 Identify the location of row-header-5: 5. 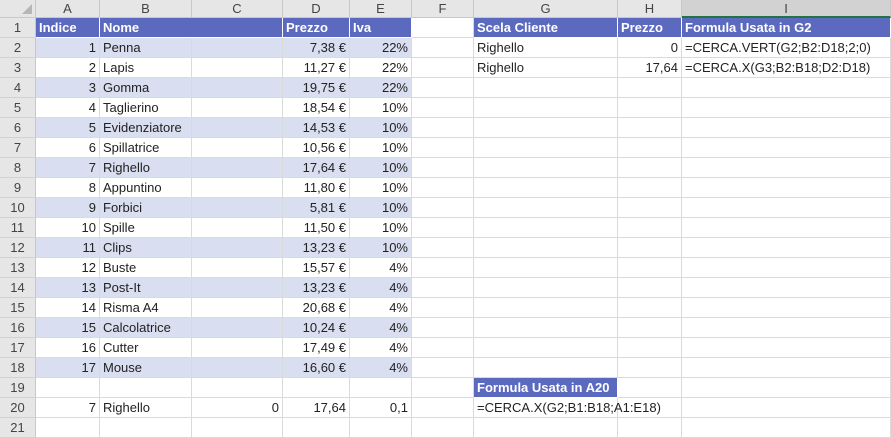
(18, 108).